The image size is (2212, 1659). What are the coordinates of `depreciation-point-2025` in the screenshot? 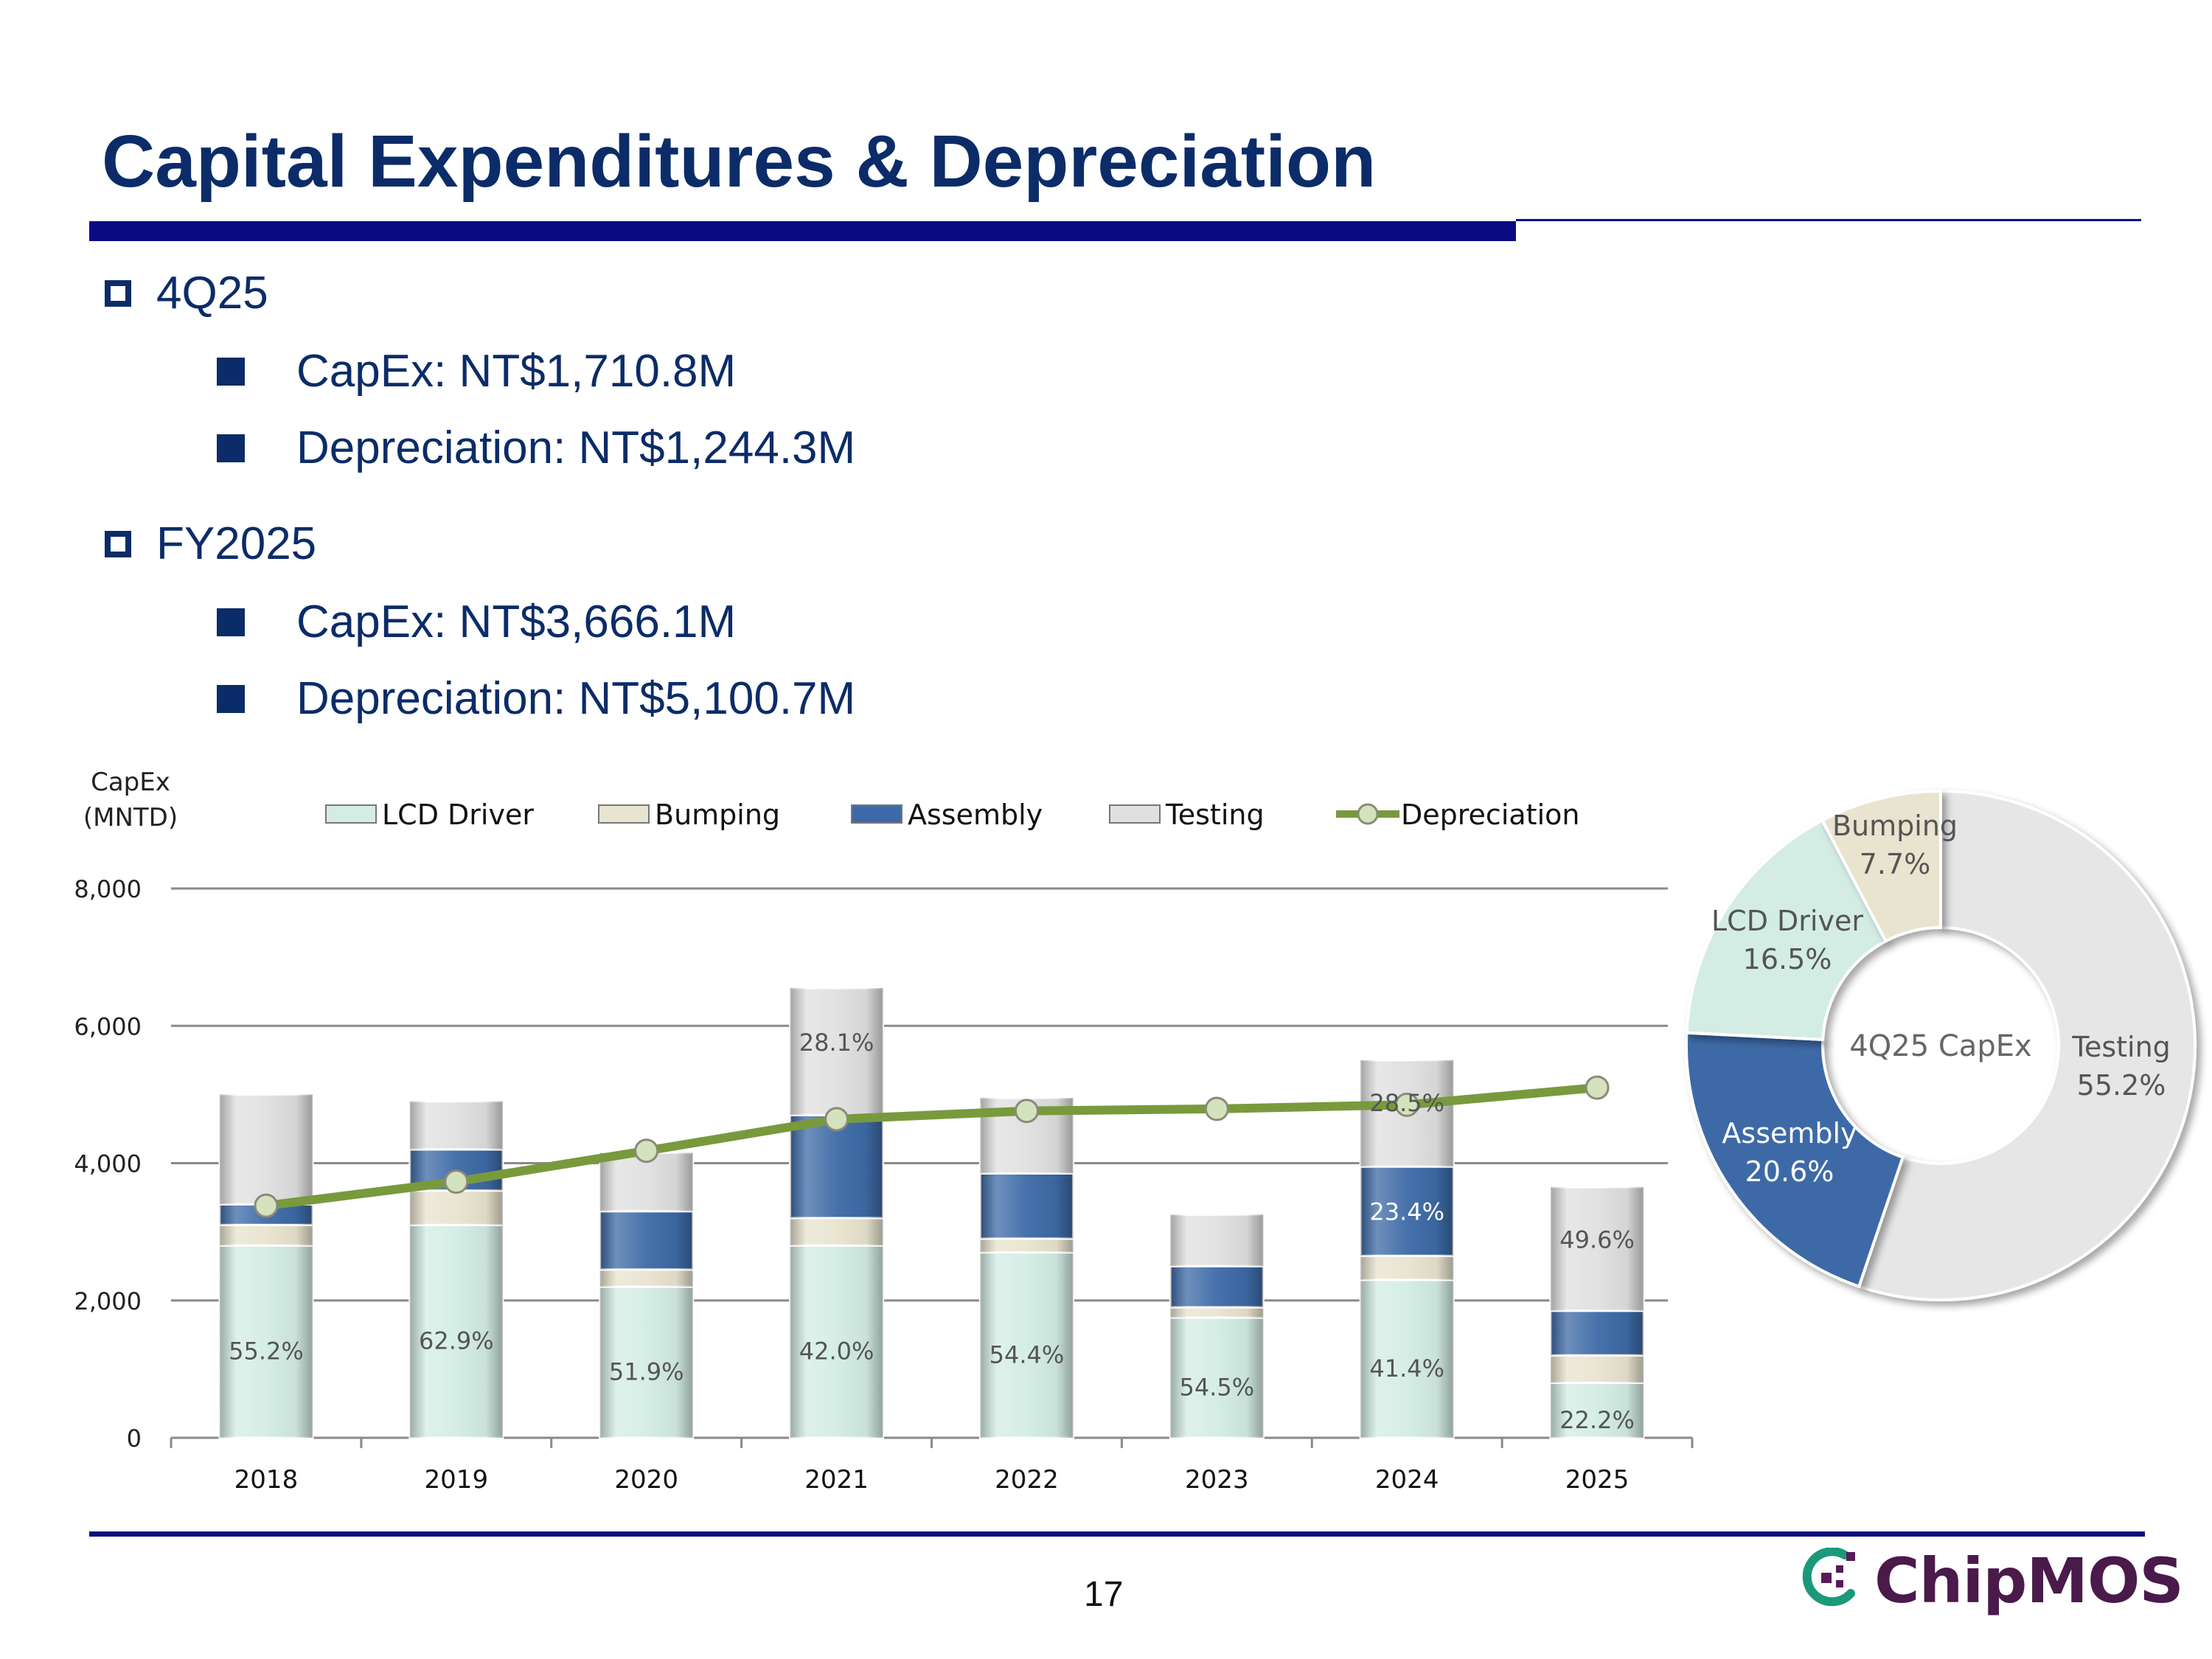 It's located at (1597, 1087).